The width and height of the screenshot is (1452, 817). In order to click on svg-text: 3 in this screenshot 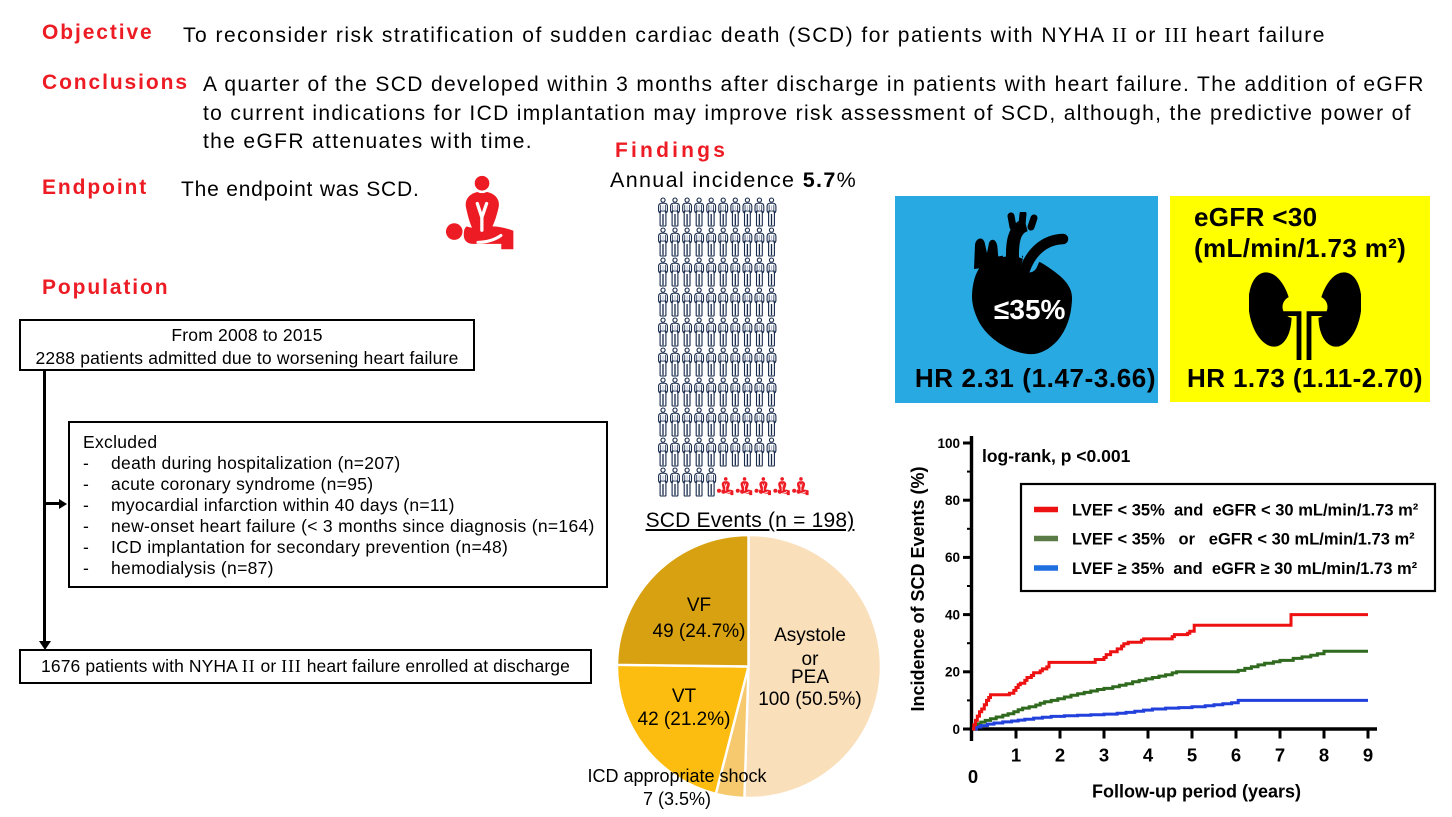, I will do `click(1104, 755)`.